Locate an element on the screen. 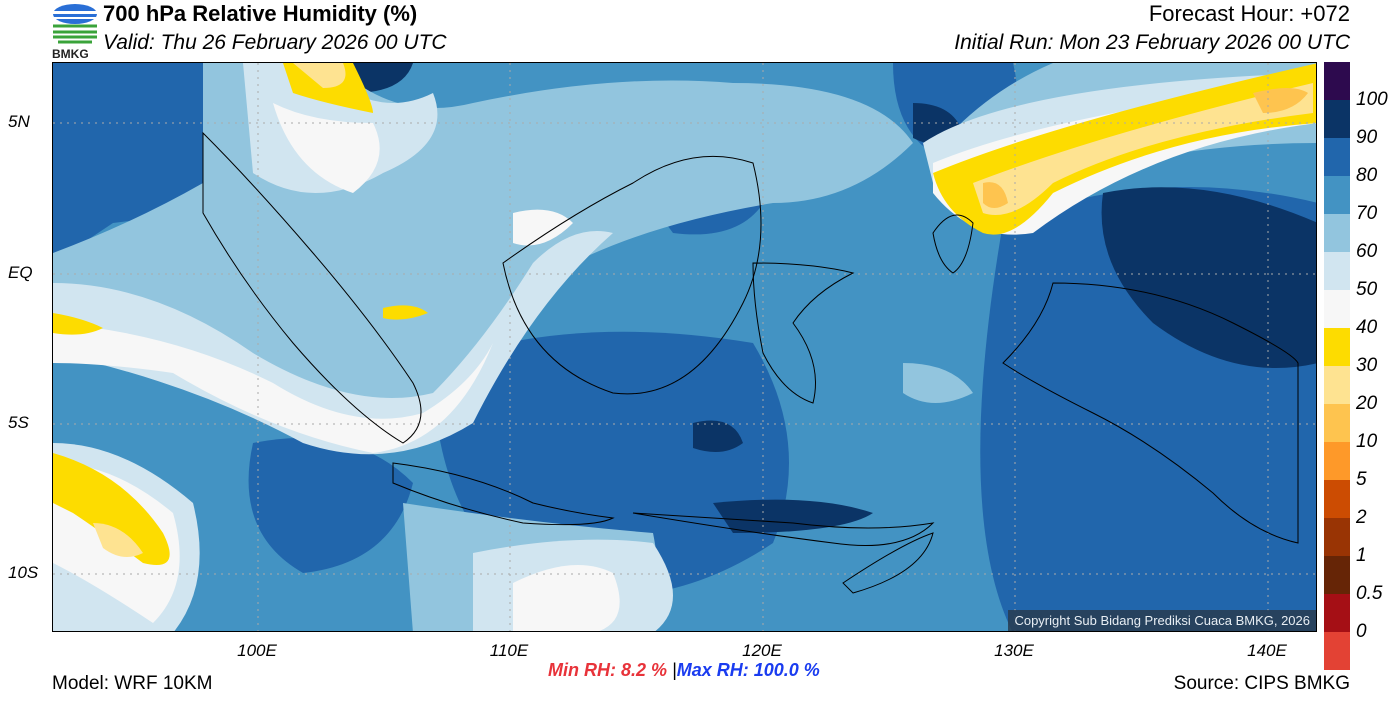 This screenshot has width=1400, height=709. colorbar-label: 10 is located at coordinates (1367, 441).